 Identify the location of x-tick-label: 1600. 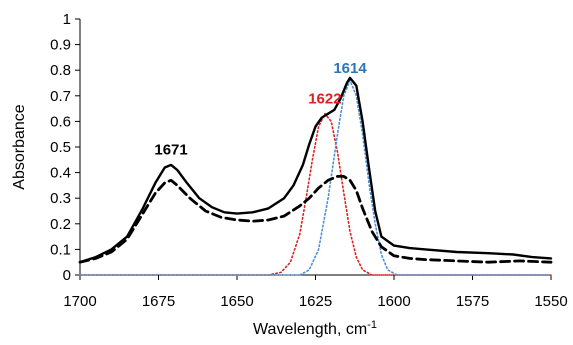
(393, 301).